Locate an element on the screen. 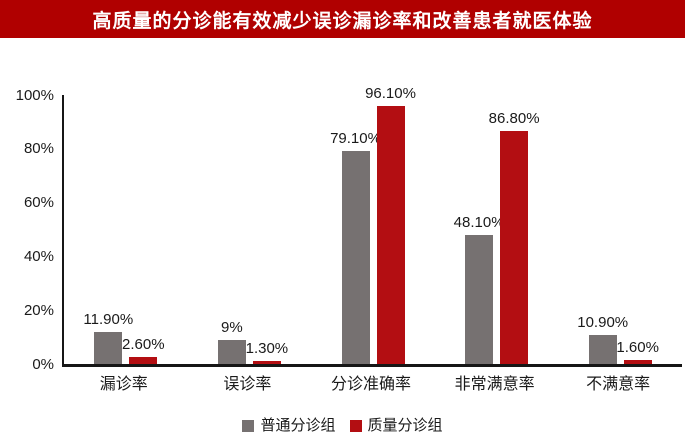 The image size is (685, 446). x-axis-labels: 漏诊率 误诊率 分诊准确率 非常满意率 不满意率 is located at coordinates (371, 385).